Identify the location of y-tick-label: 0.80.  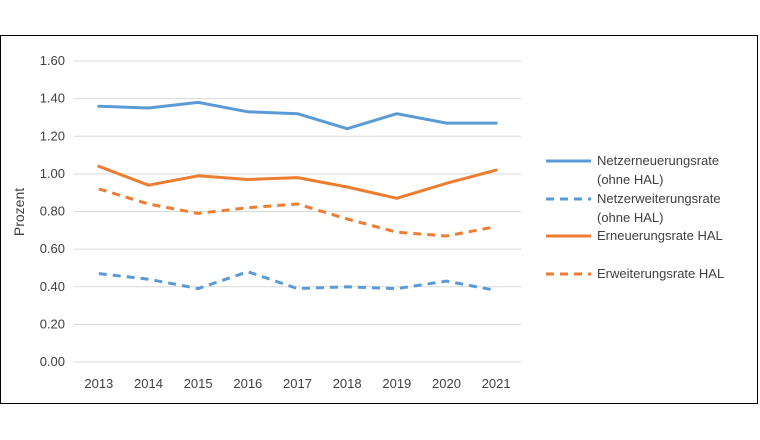
(52, 211).